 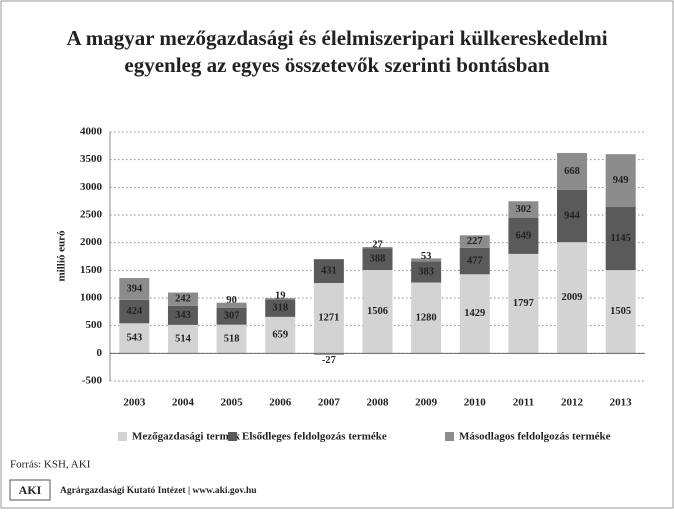 What do you see at coordinates (91, 132) in the screenshot?
I see `y-tick-label: 4000` at bounding box center [91, 132].